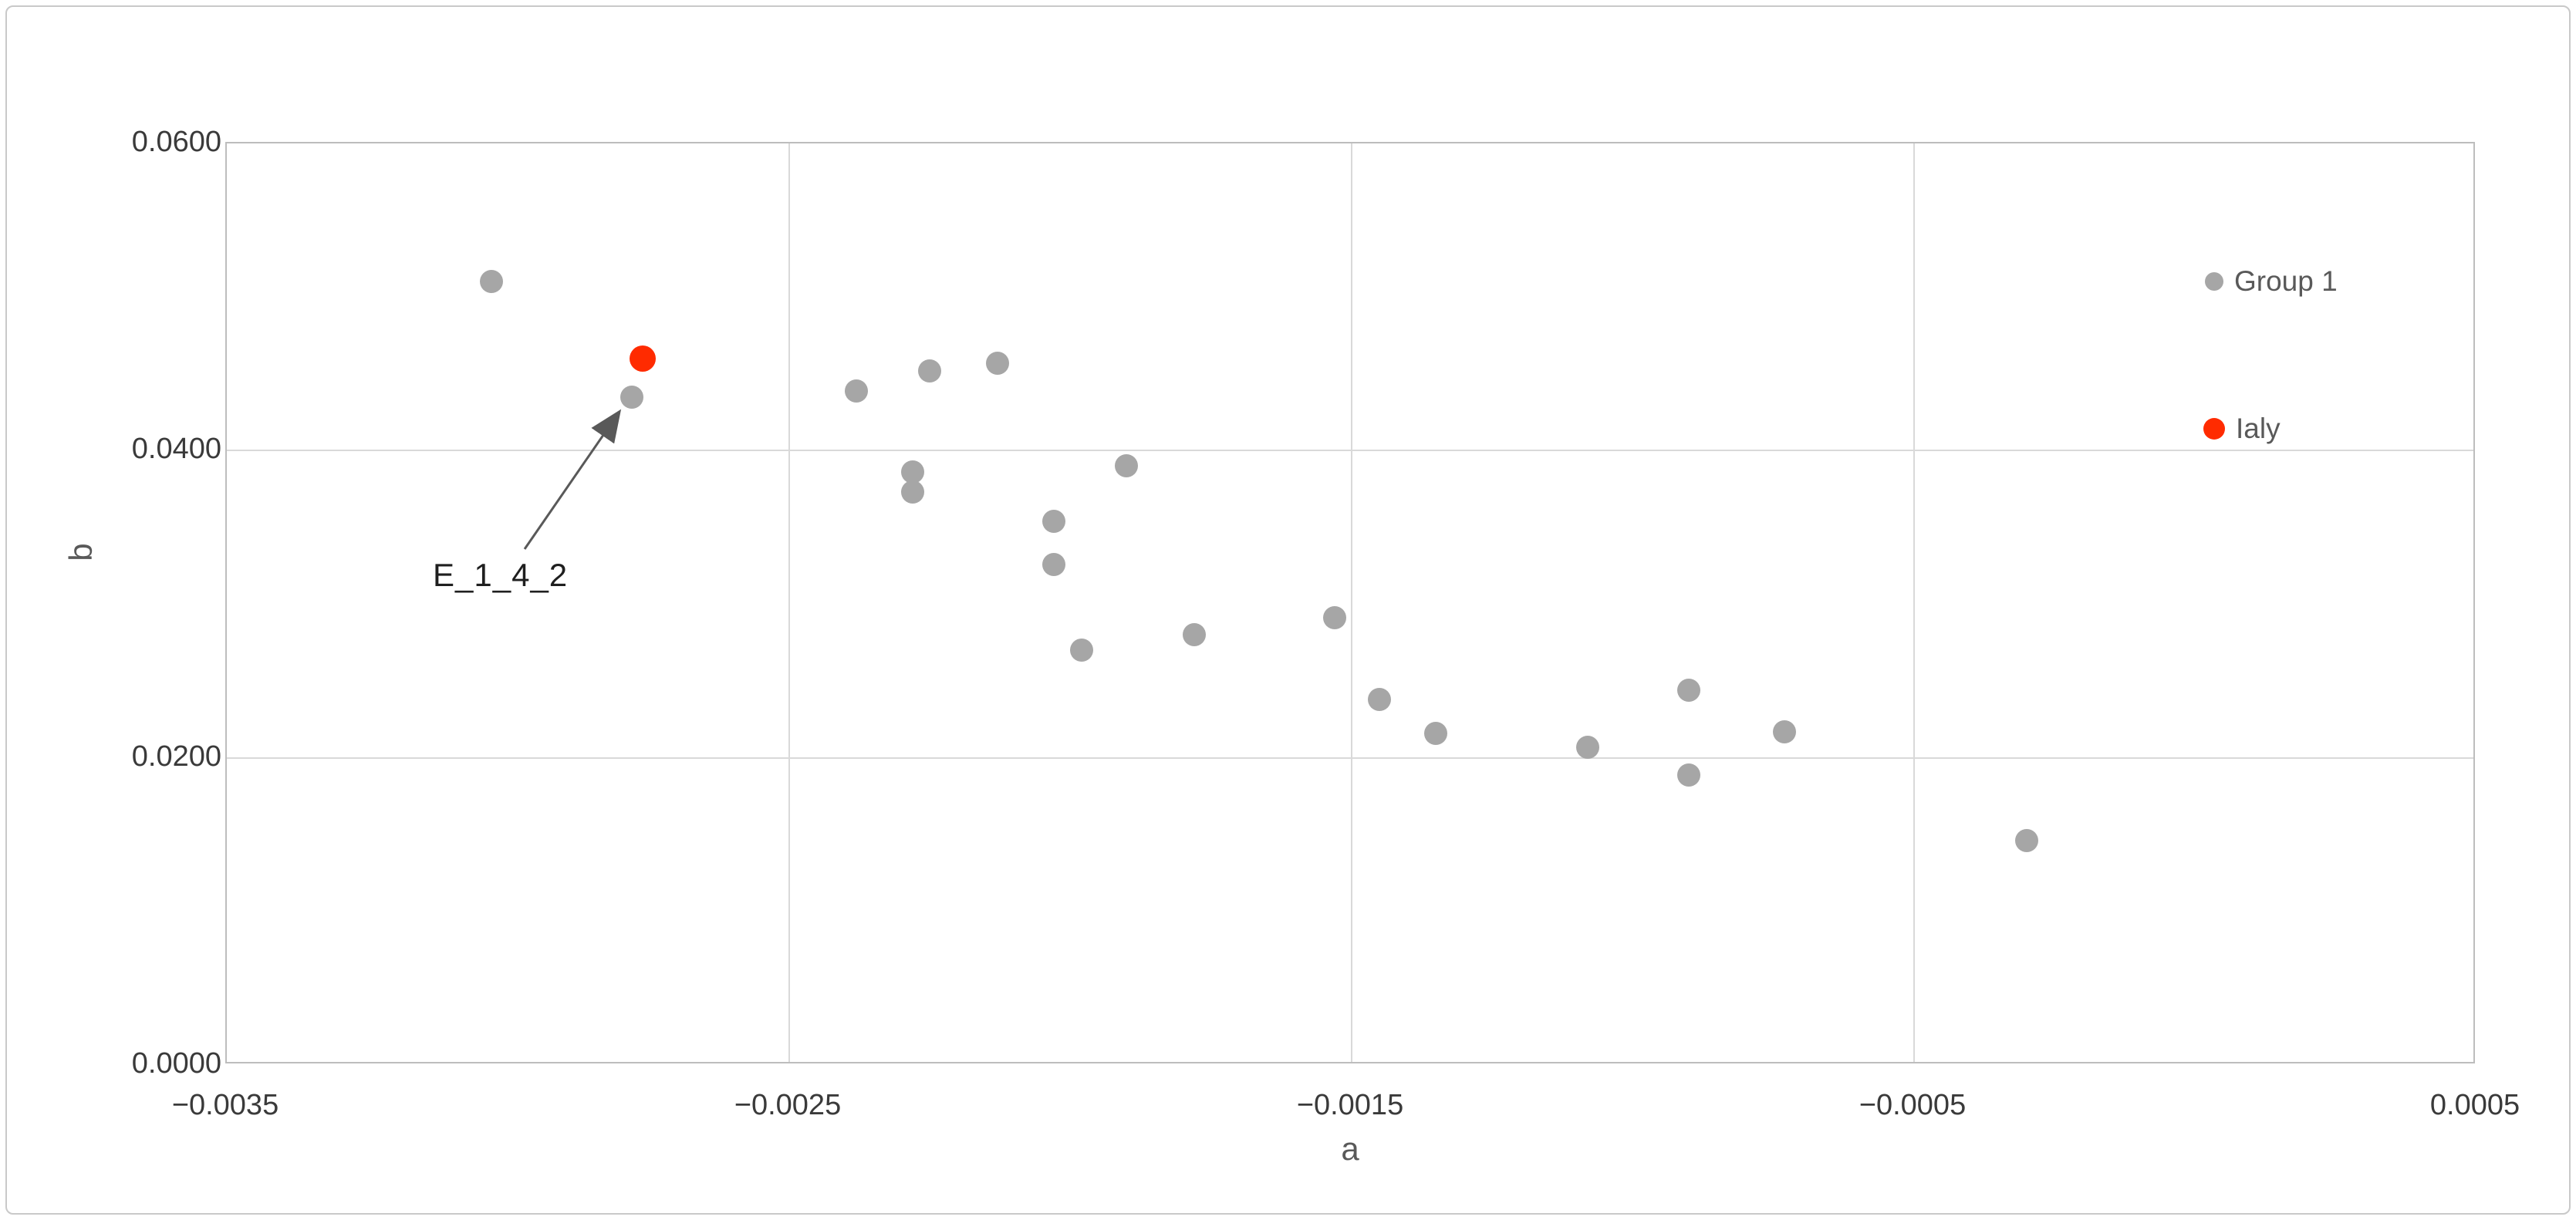 Image resolution: width=2576 pixels, height=1220 pixels. I want to click on annotation-label: E_1_4_2, so click(501, 575).